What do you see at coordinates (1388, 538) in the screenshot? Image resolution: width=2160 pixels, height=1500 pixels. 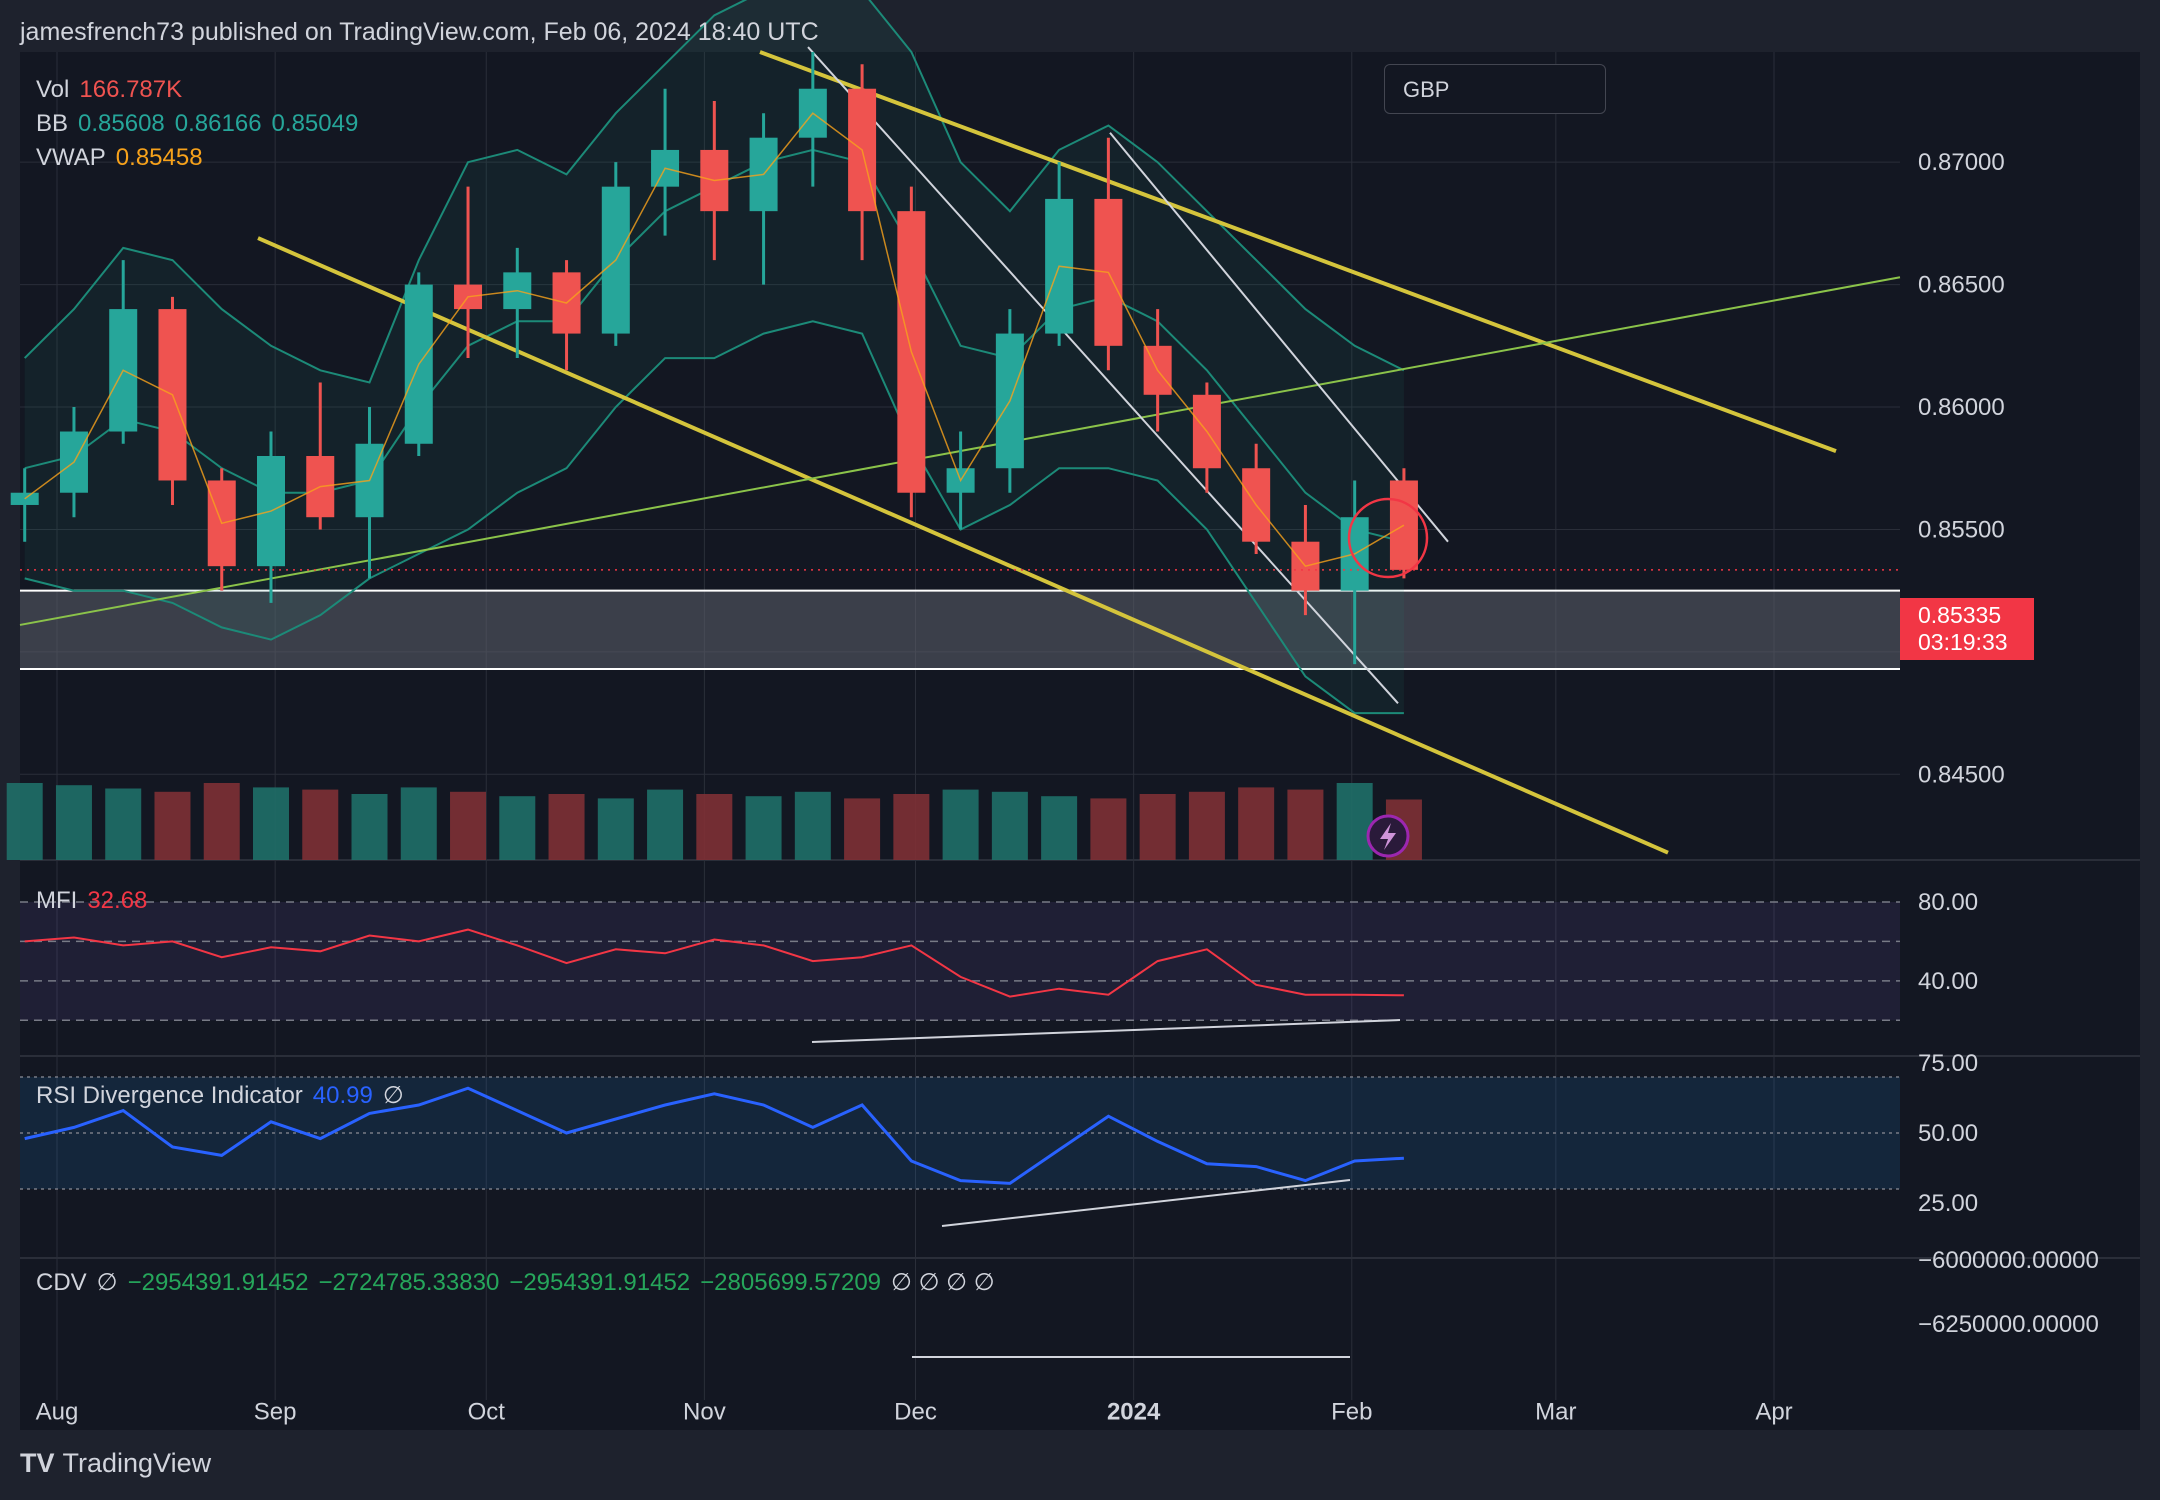 I see `highlight-circle` at bounding box center [1388, 538].